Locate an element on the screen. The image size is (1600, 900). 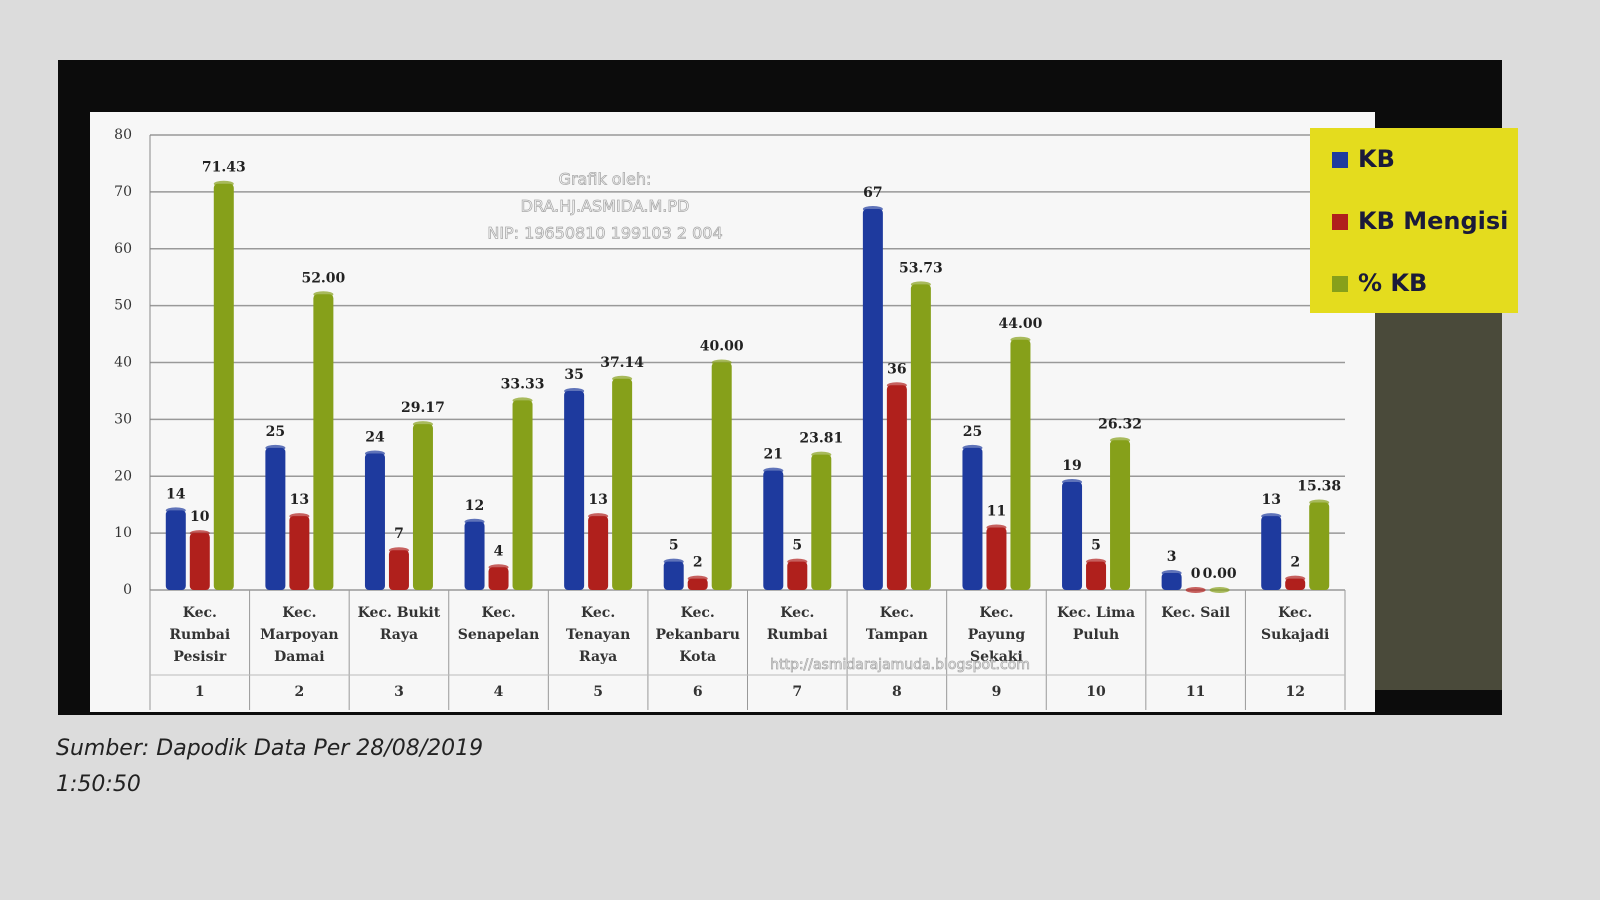
screen-background is located at coordinates (1438, 495).